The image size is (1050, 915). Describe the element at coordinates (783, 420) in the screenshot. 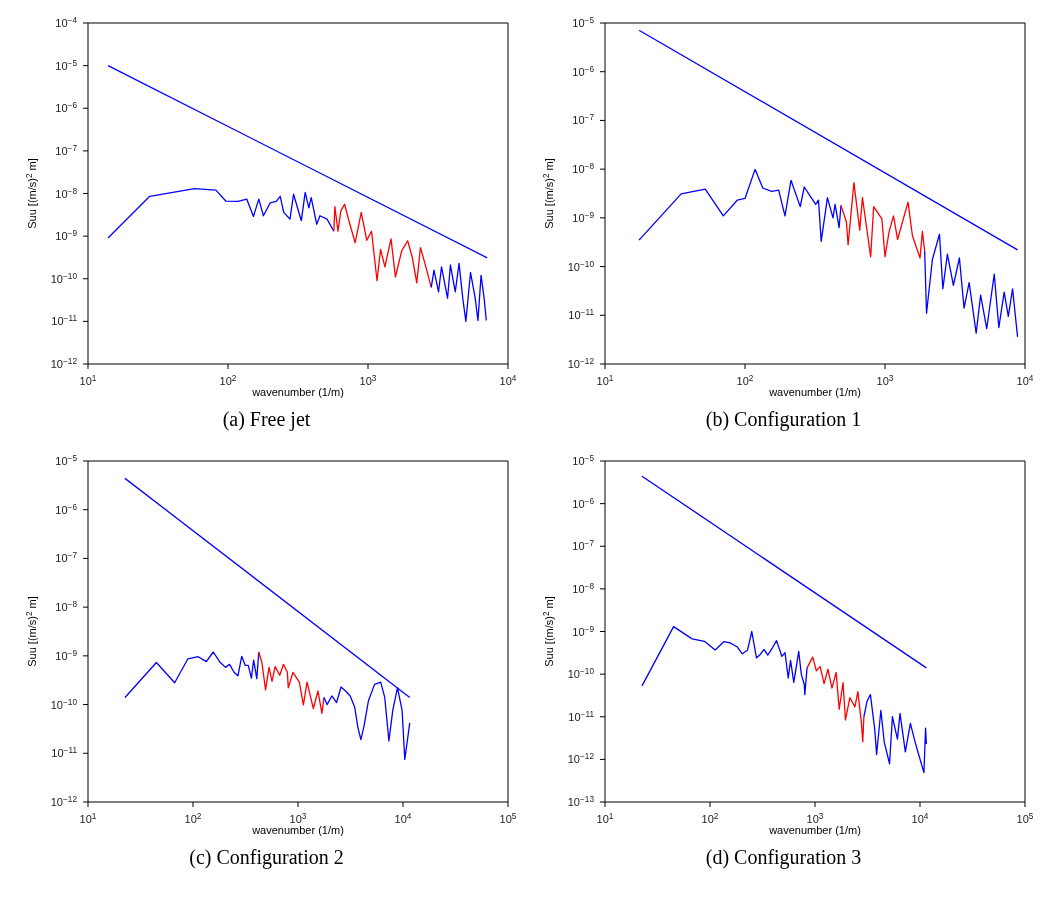

I see `text: (b) Configuration 1` at that location.